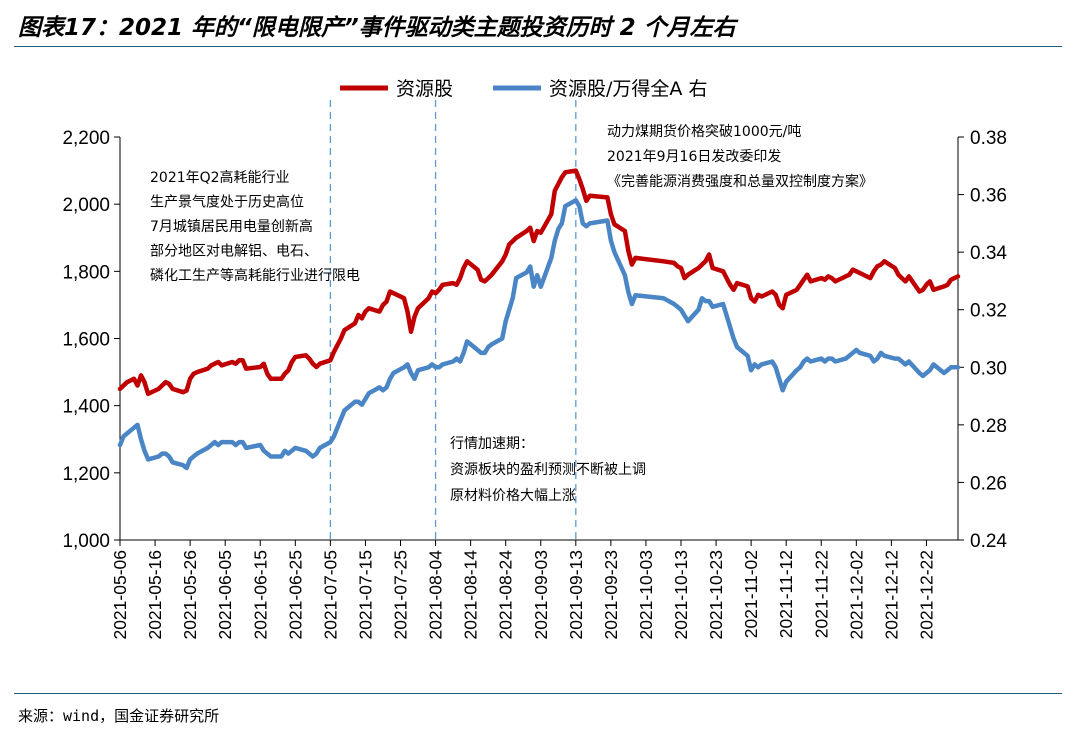 Image resolution: width=1080 pixels, height=747 pixels. I want to click on annotation-text: 动力煤期货价格突破1000元/吨, so click(704, 131).